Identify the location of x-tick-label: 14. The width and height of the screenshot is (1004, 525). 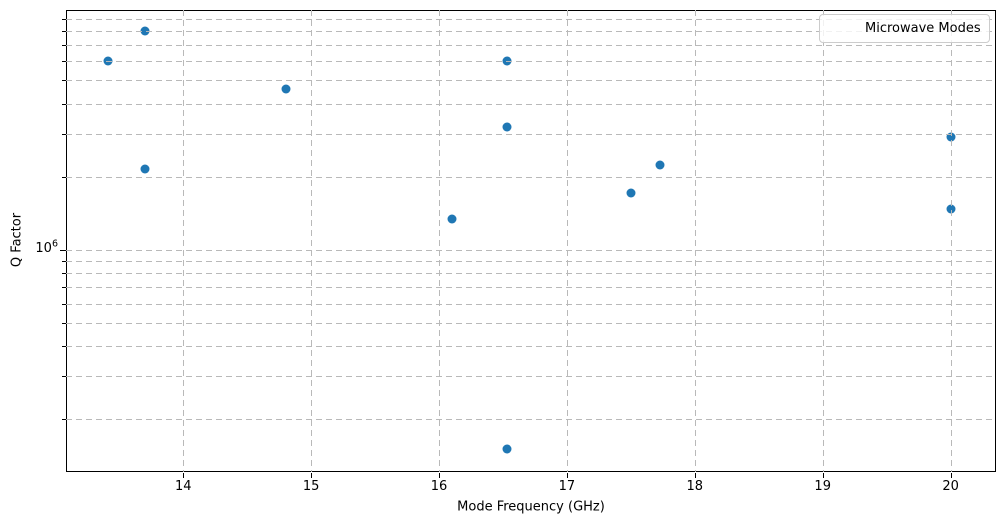
(183, 486).